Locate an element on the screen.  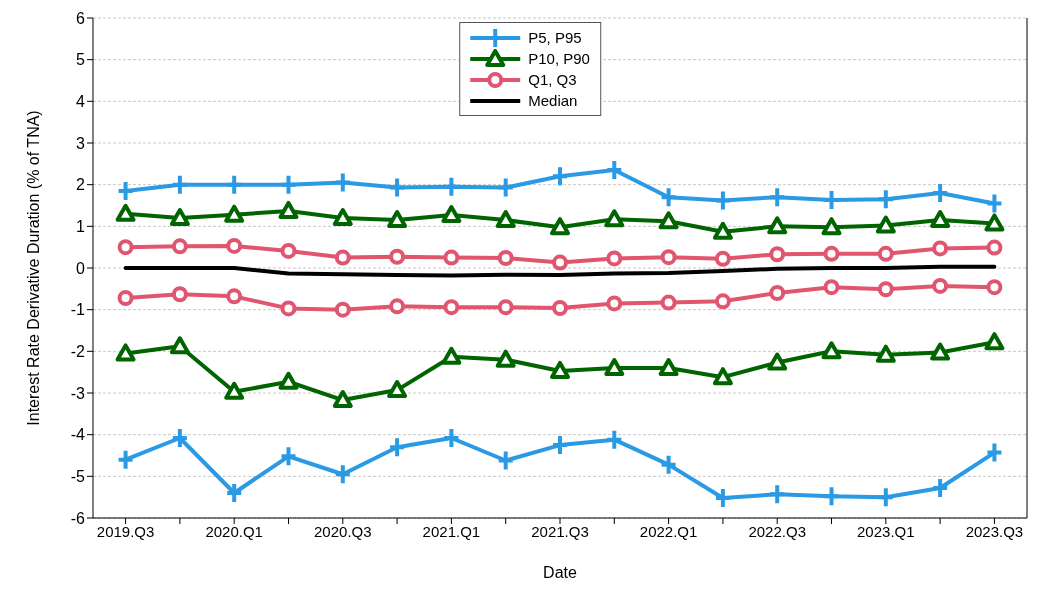
x-tick-label: 2021.Q1 is located at coordinates (451, 531).